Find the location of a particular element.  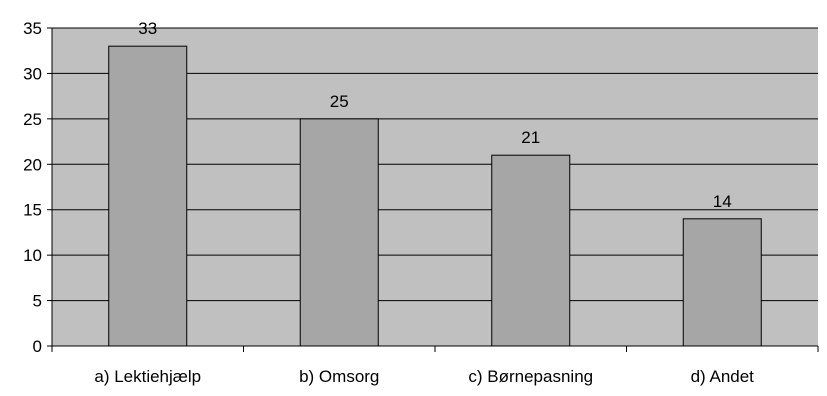

data-label: 21 is located at coordinates (530, 137).